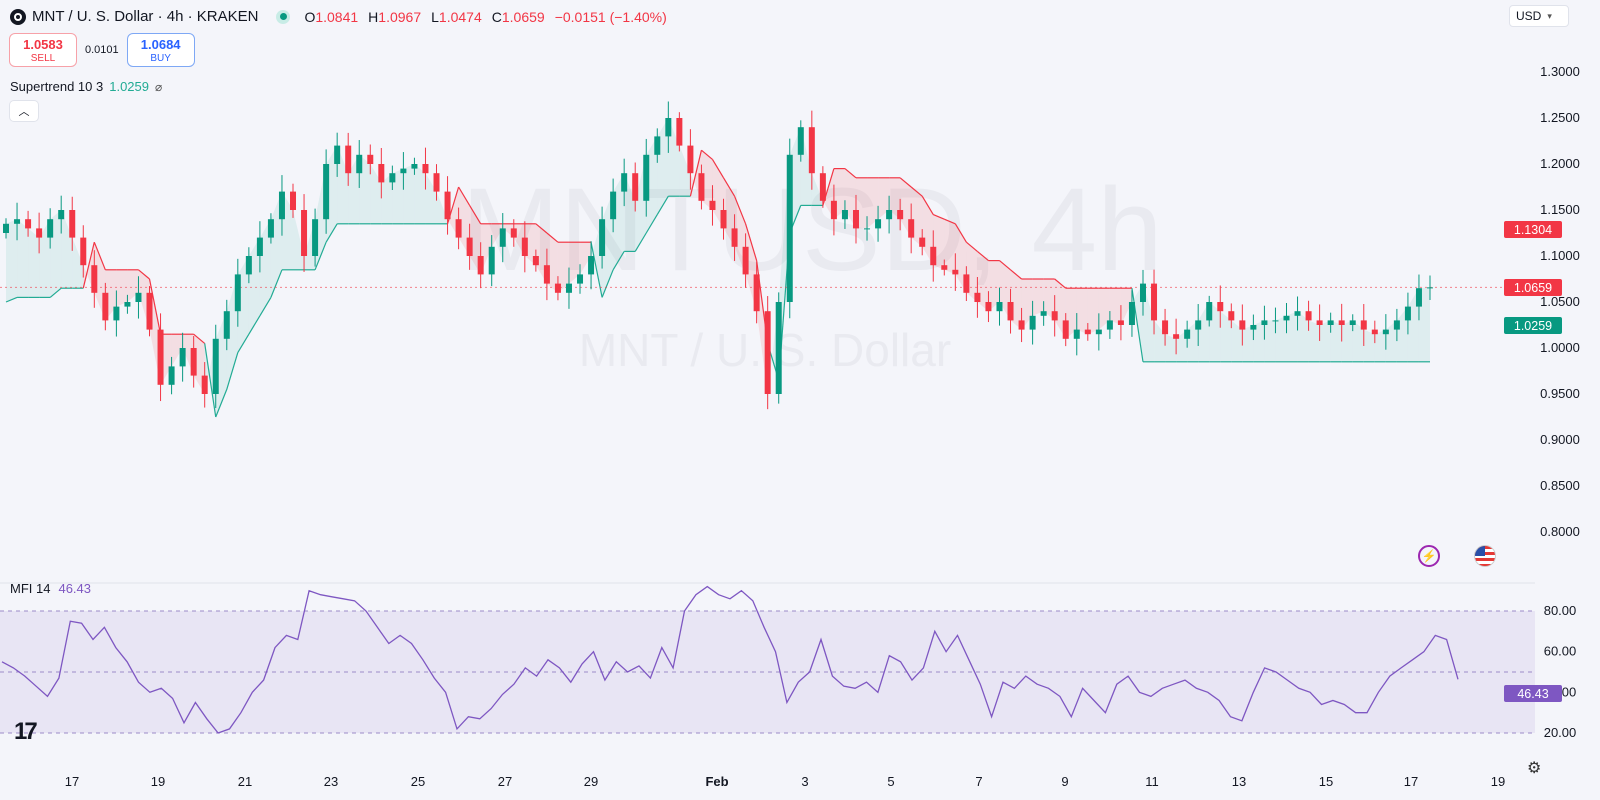  What do you see at coordinates (43, 44) in the screenshot?
I see `sell-price: 1.0583` at bounding box center [43, 44].